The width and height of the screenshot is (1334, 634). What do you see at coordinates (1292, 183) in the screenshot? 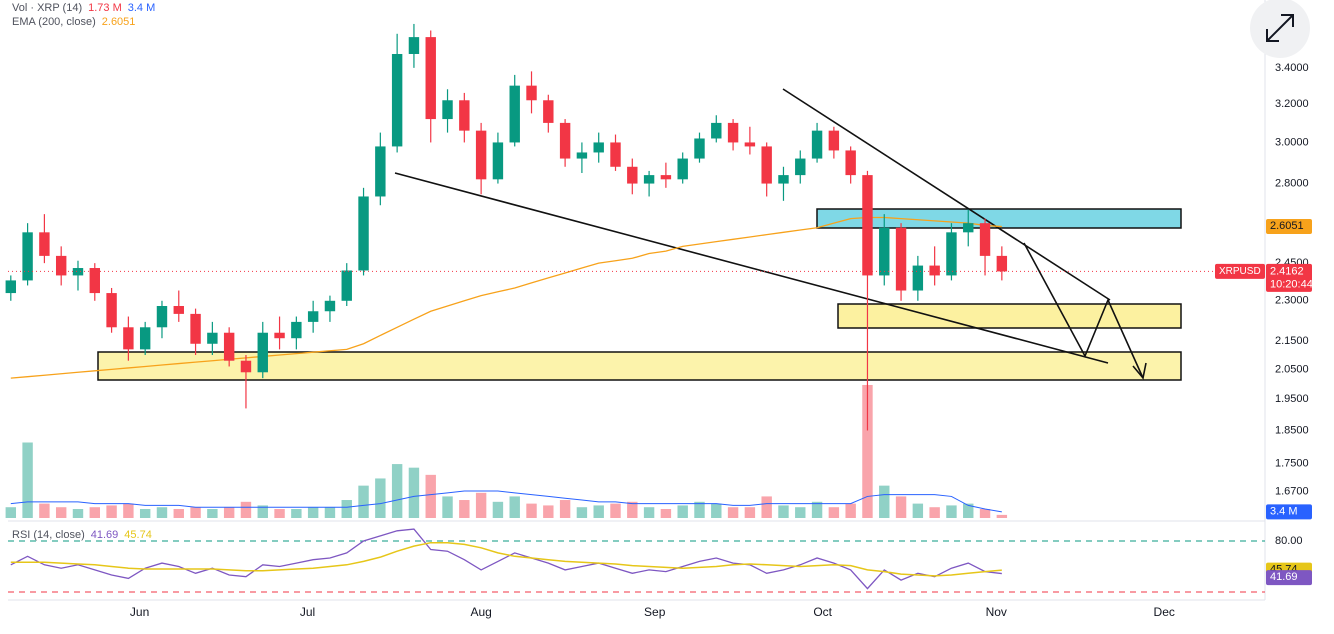
I see `y-tick-label: 2.8000` at bounding box center [1292, 183].